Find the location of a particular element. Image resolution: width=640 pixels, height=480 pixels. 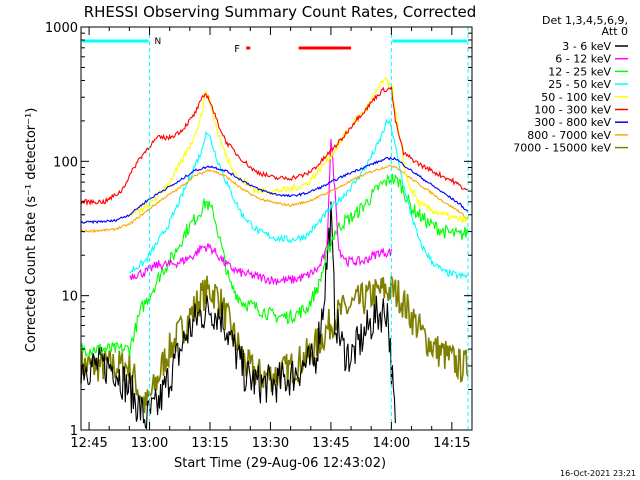

legend-label: 800 - 7000 keV is located at coordinates (569, 135).